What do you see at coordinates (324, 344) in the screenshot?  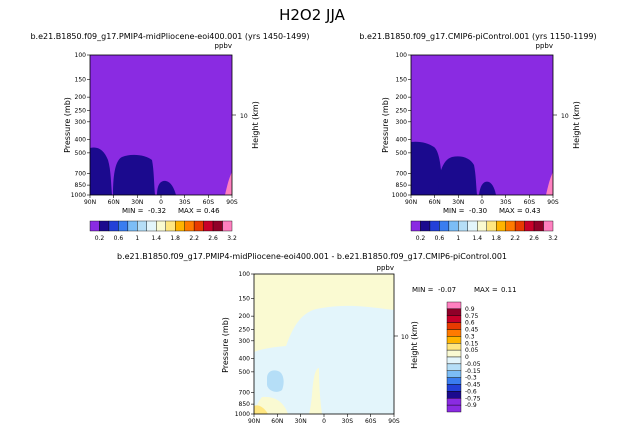 I see `plot-area` at bounding box center [324, 344].